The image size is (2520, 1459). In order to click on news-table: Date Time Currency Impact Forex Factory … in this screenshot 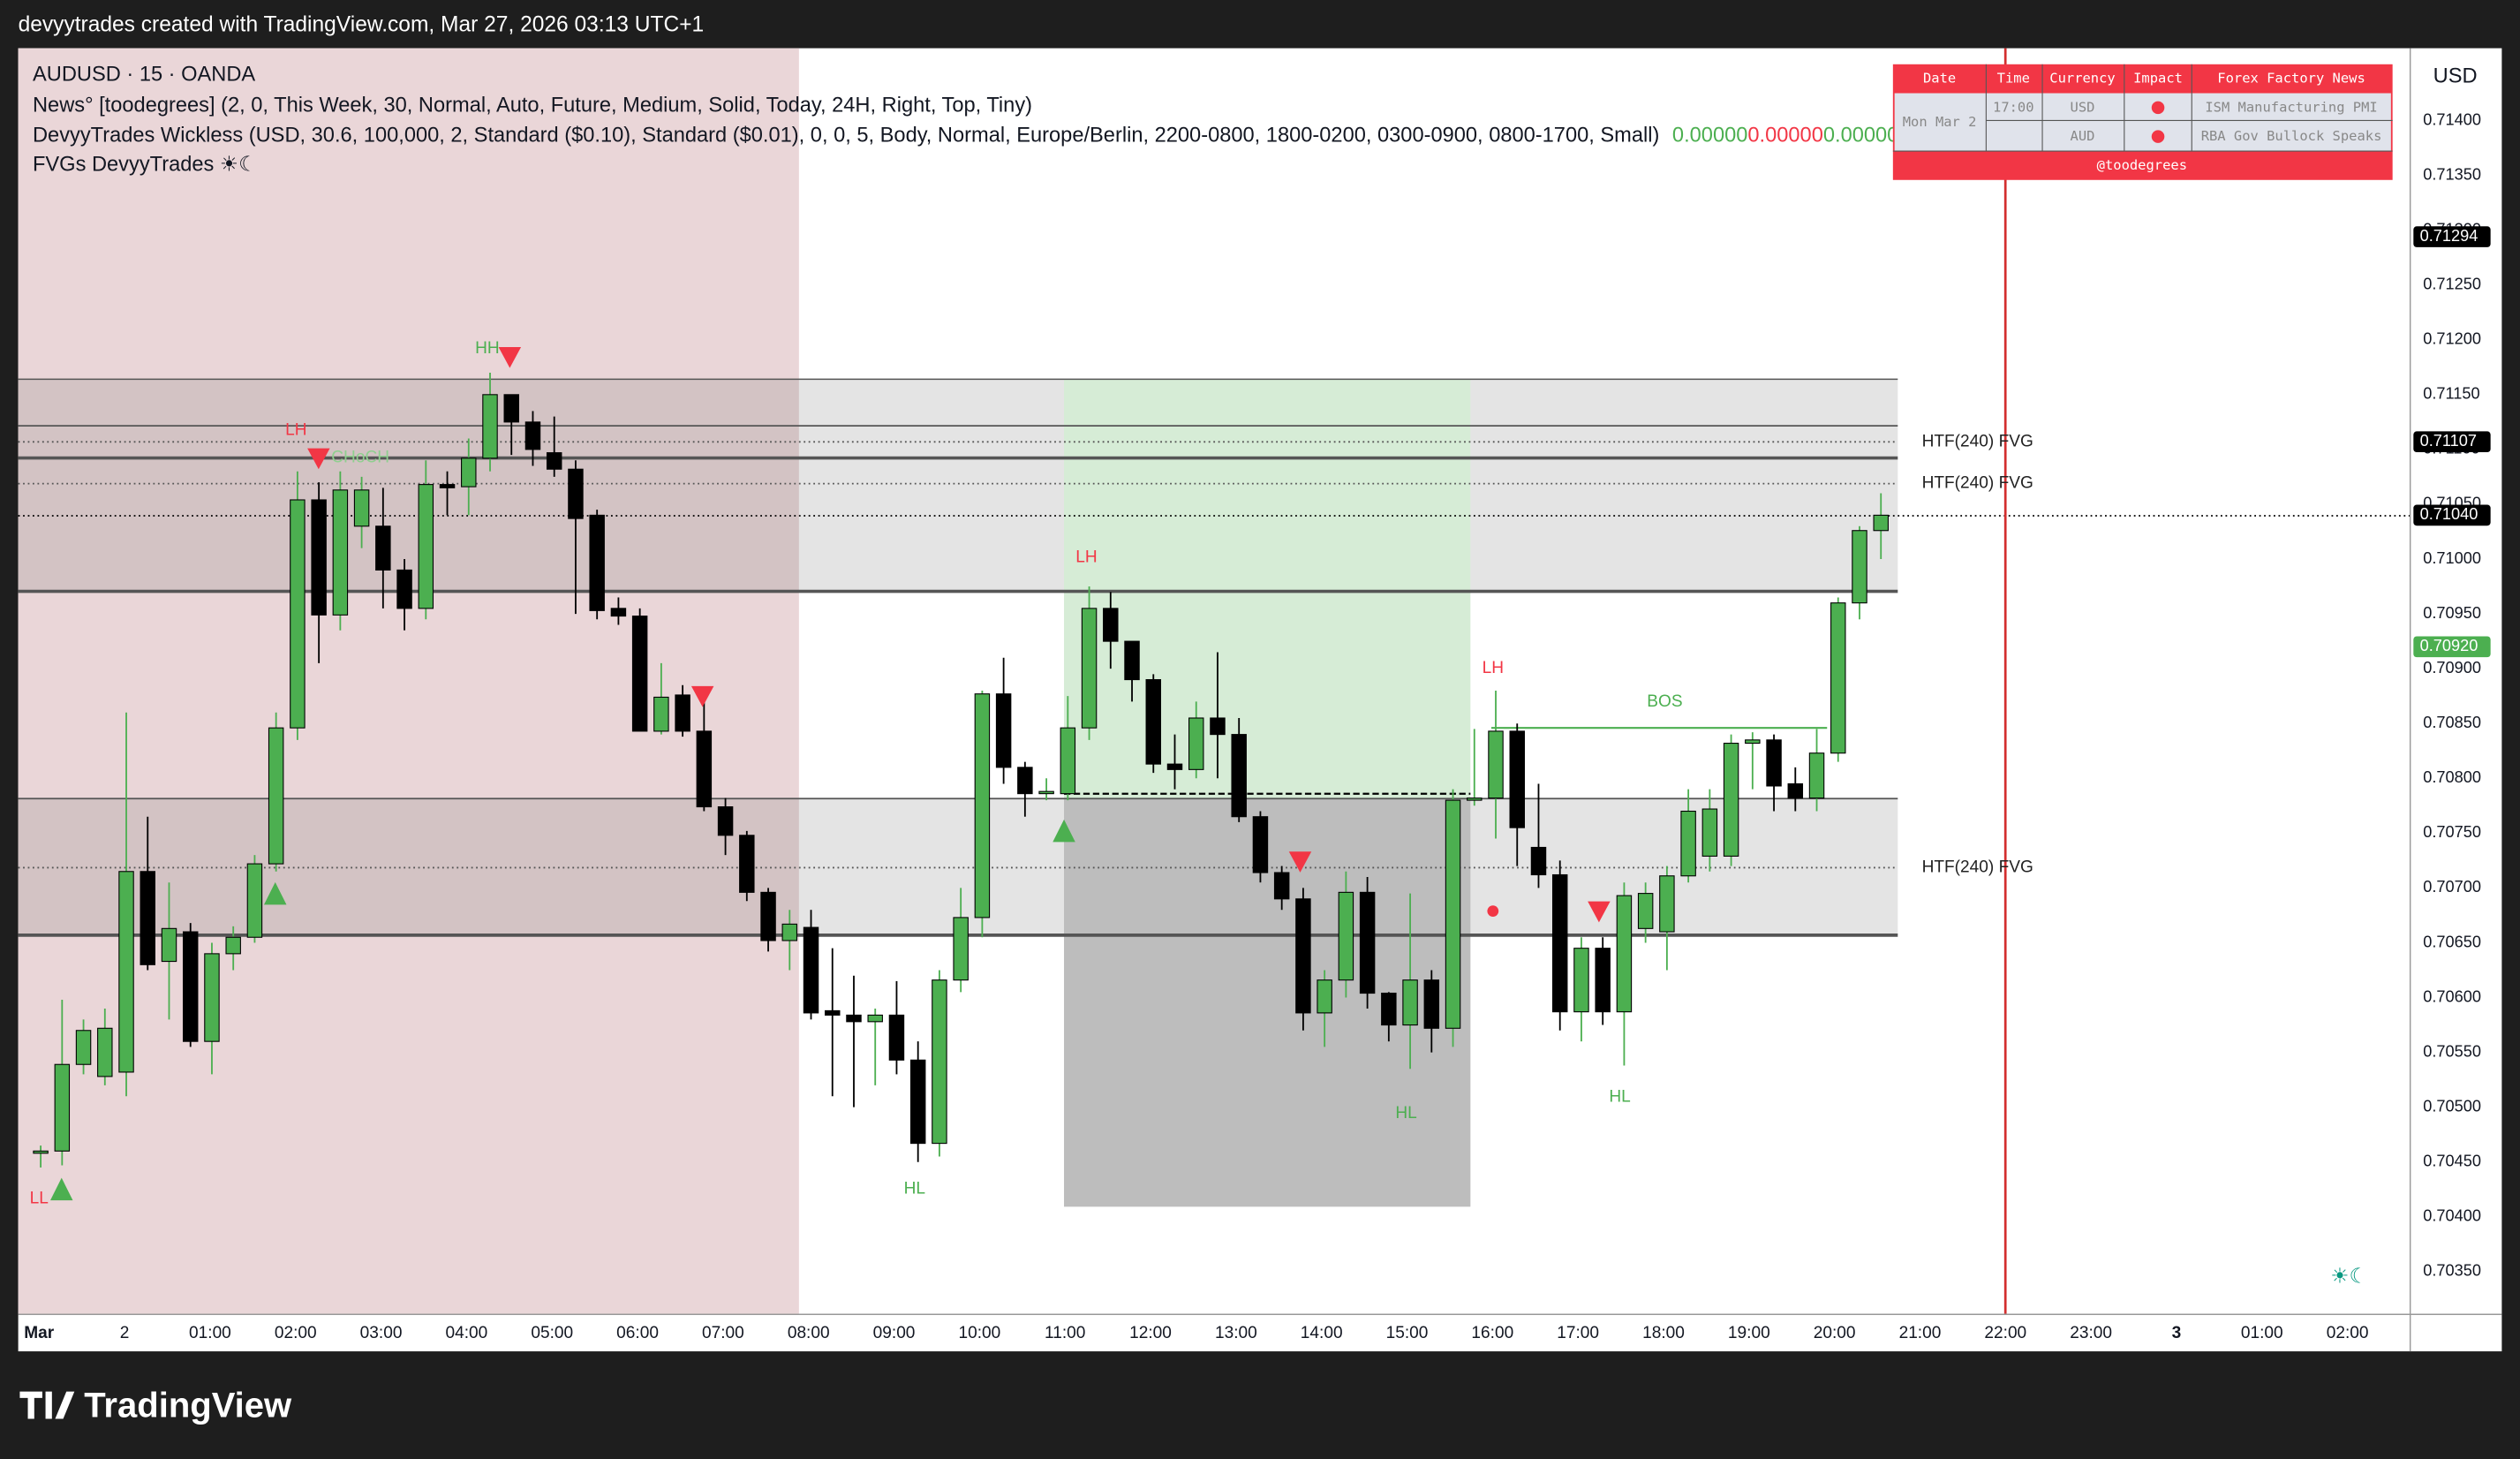, I will do `click(2142, 122)`.